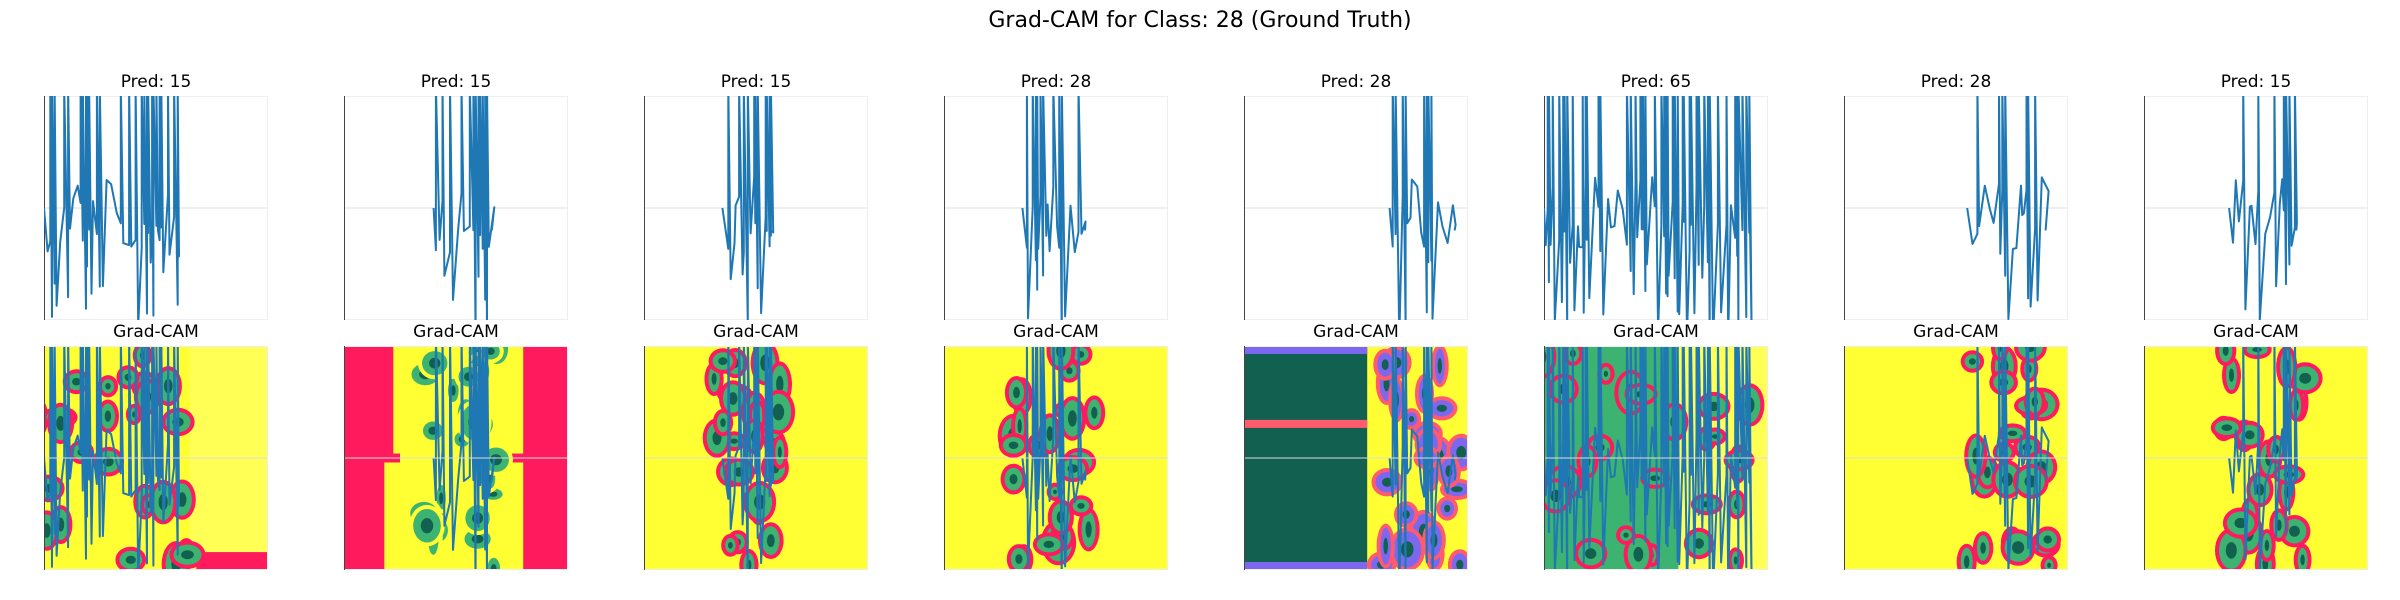 The image size is (2400, 600). Describe the element at coordinates (1656, 82) in the screenshot. I see `pred-title: Pred: 65` at that location.